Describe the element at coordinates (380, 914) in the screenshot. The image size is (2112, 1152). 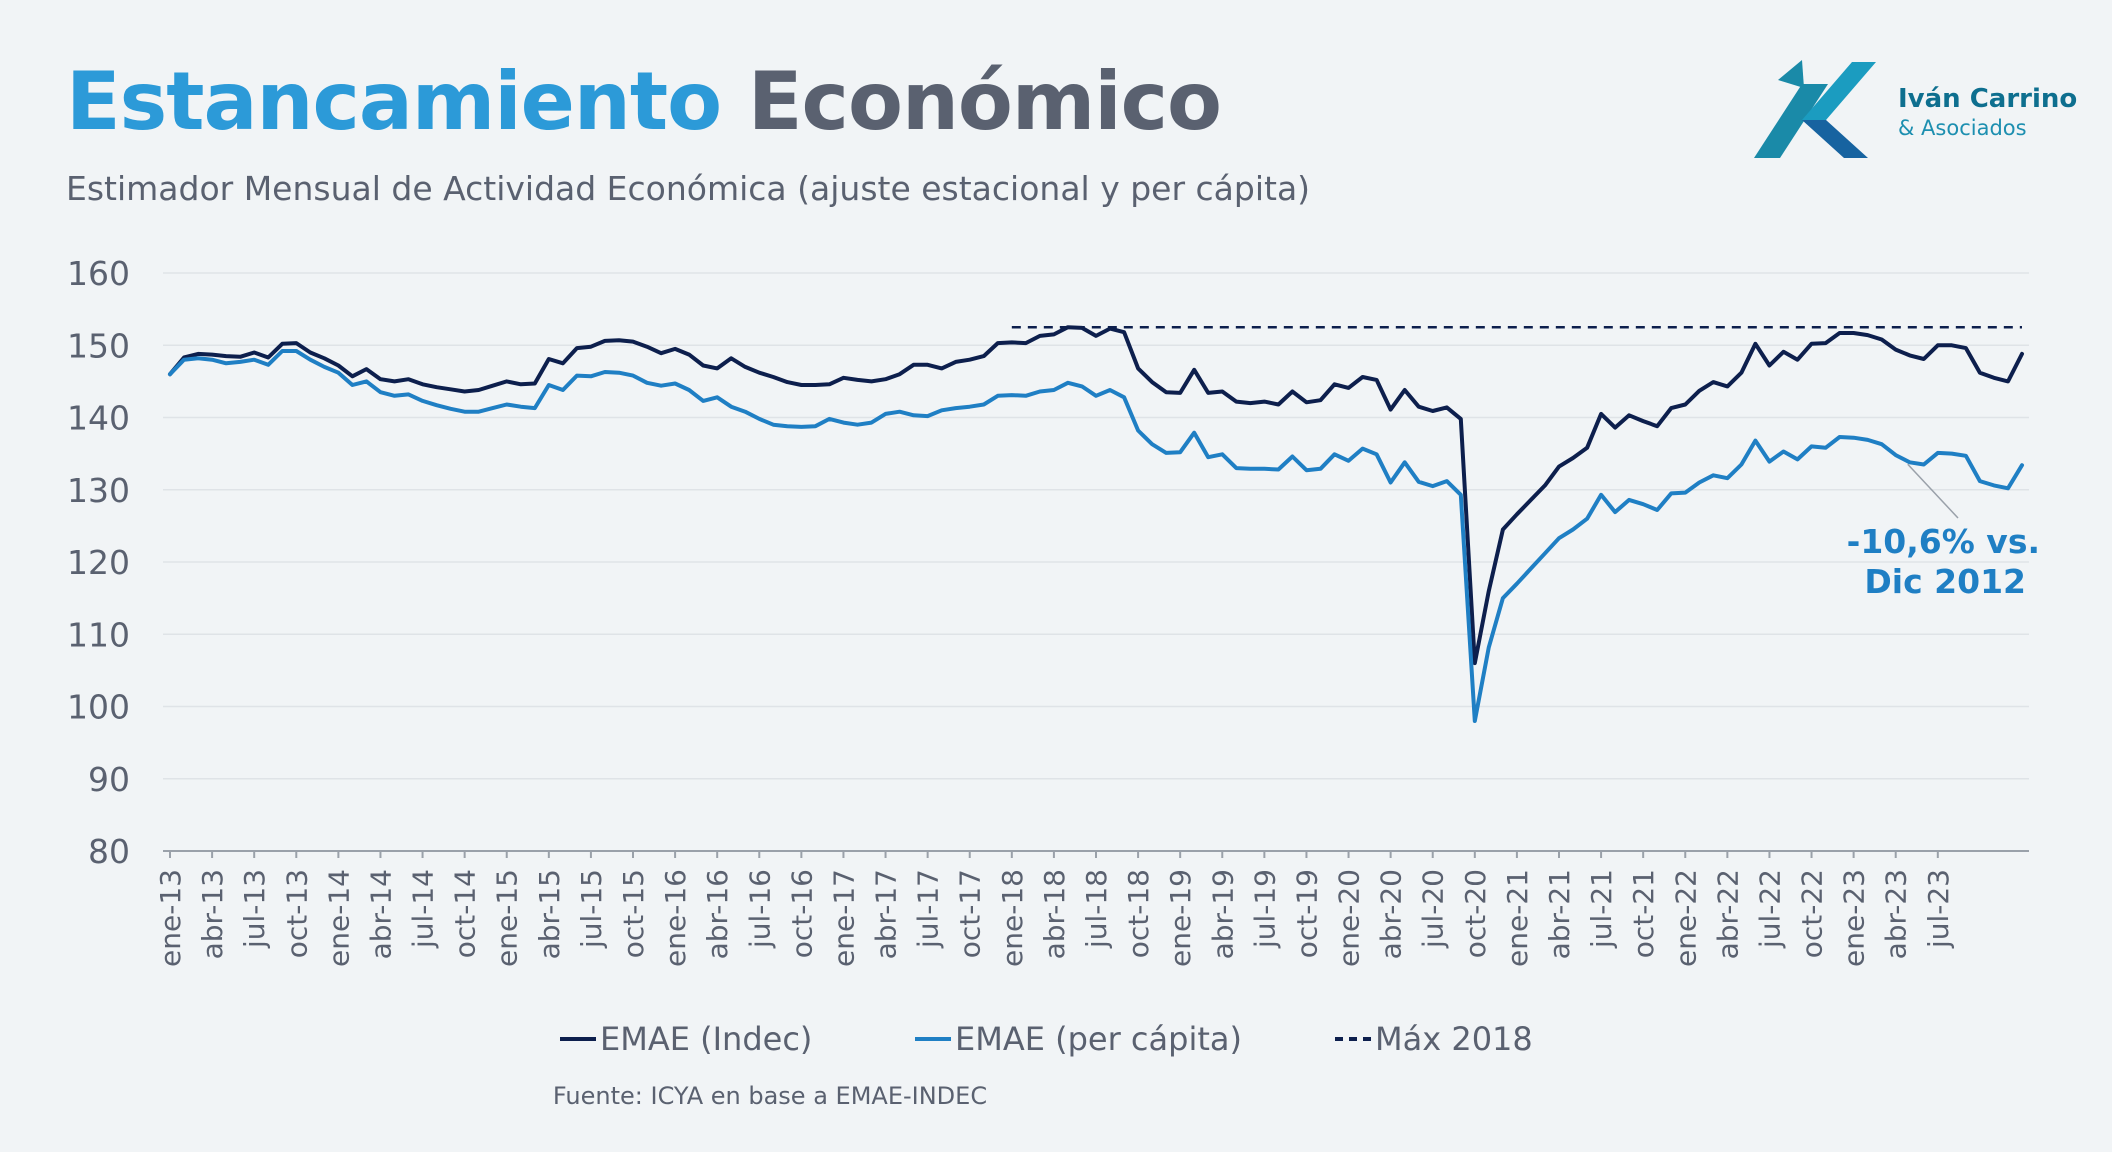
I see `x-tick-label: abr-14` at that location.